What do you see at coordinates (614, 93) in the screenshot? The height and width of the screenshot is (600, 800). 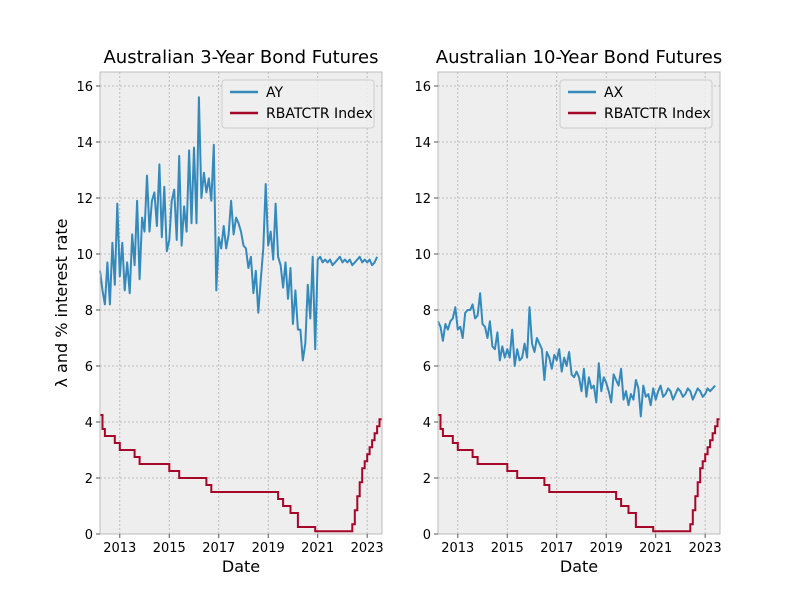 I see `legend-entry: AX` at bounding box center [614, 93].